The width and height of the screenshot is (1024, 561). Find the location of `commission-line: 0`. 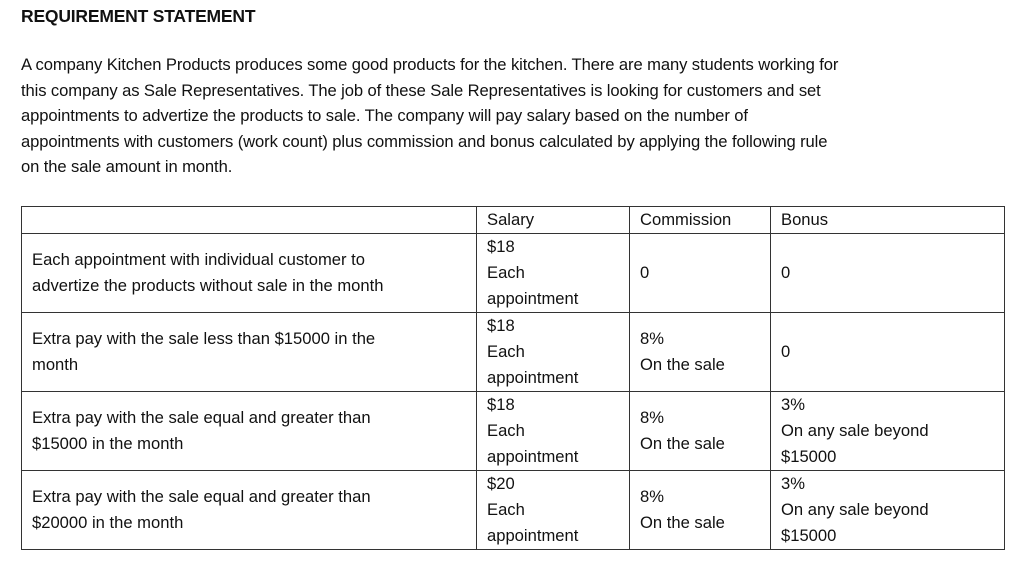

commission-line: 0 is located at coordinates (645, 272).